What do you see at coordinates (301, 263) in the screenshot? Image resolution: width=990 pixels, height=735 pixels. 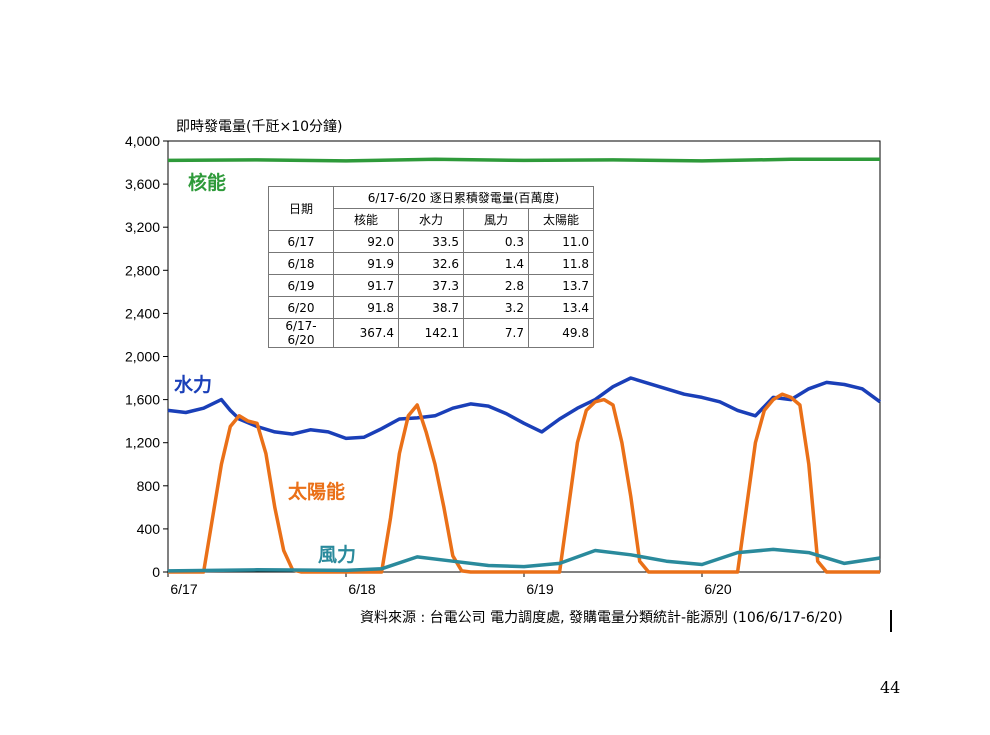 I see `table-cell-date: 6/18` at bounding box center [301, 263].